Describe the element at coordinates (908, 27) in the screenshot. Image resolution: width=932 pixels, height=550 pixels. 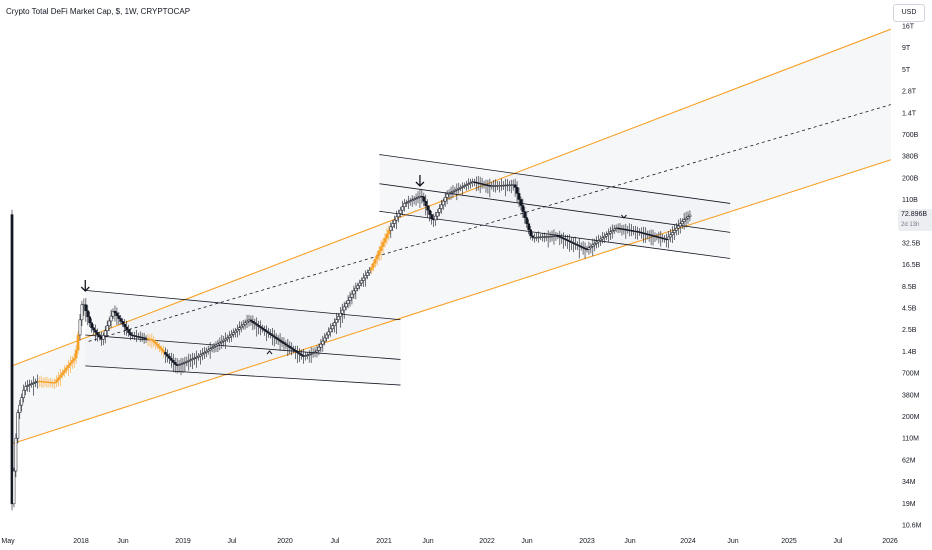
I see `y-tick-label: 16T` at that location.